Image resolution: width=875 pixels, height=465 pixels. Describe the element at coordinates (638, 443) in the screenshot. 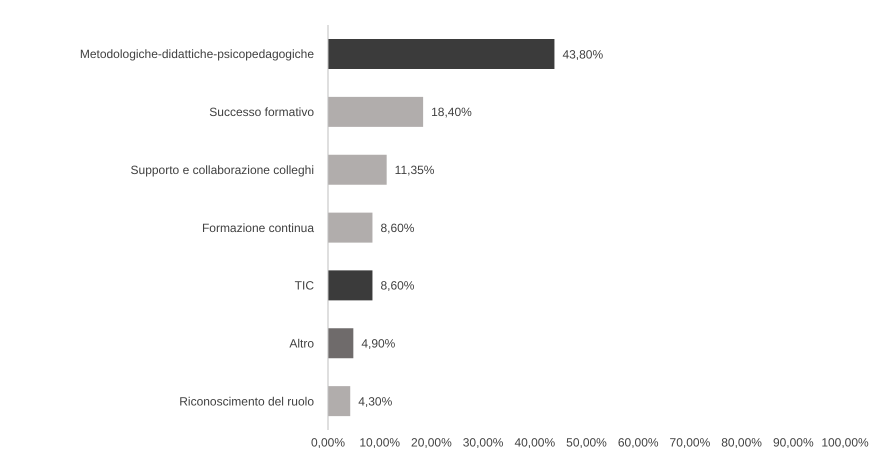

I see `x-tick-label: 60,00%` at that location.